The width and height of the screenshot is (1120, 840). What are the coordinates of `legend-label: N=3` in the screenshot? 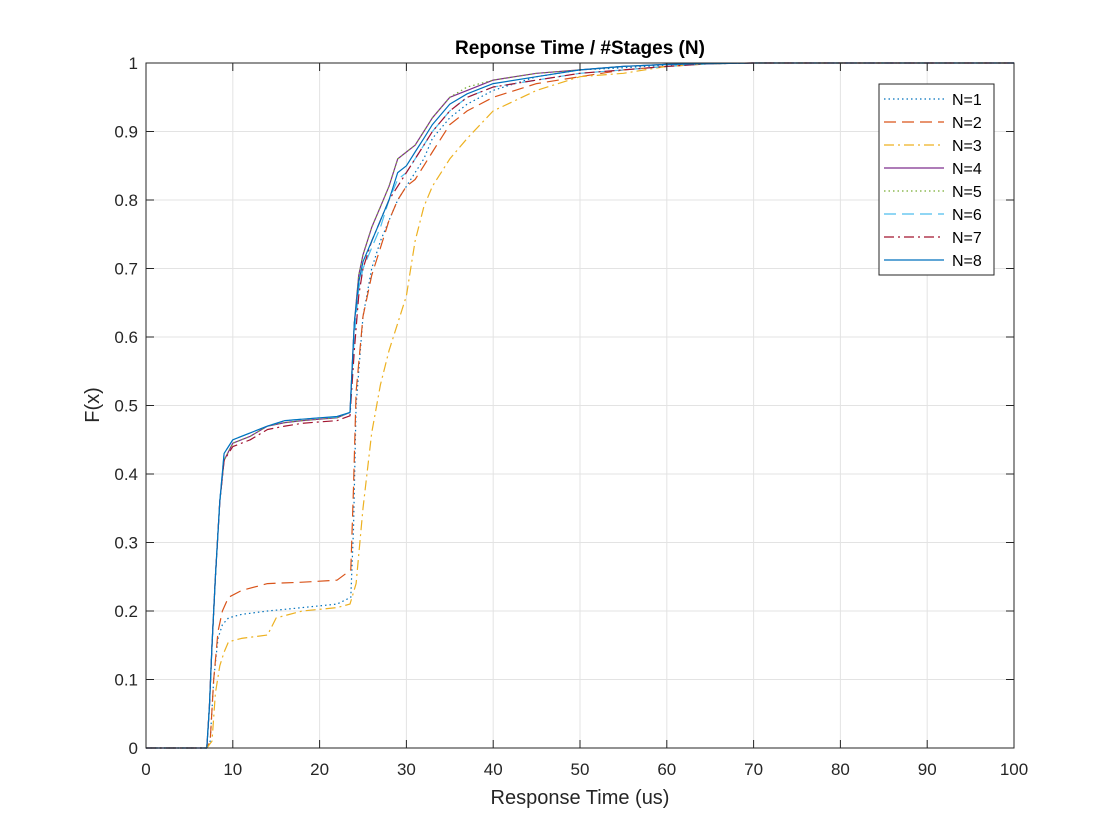 It's located at (967, 146).